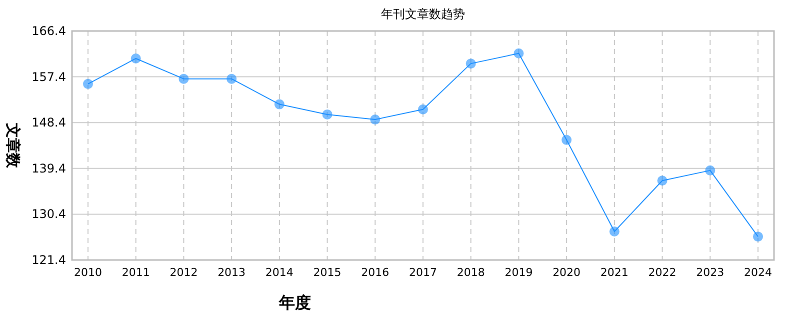  I want to click on x-tick-label: 2021, so click(614, 272).